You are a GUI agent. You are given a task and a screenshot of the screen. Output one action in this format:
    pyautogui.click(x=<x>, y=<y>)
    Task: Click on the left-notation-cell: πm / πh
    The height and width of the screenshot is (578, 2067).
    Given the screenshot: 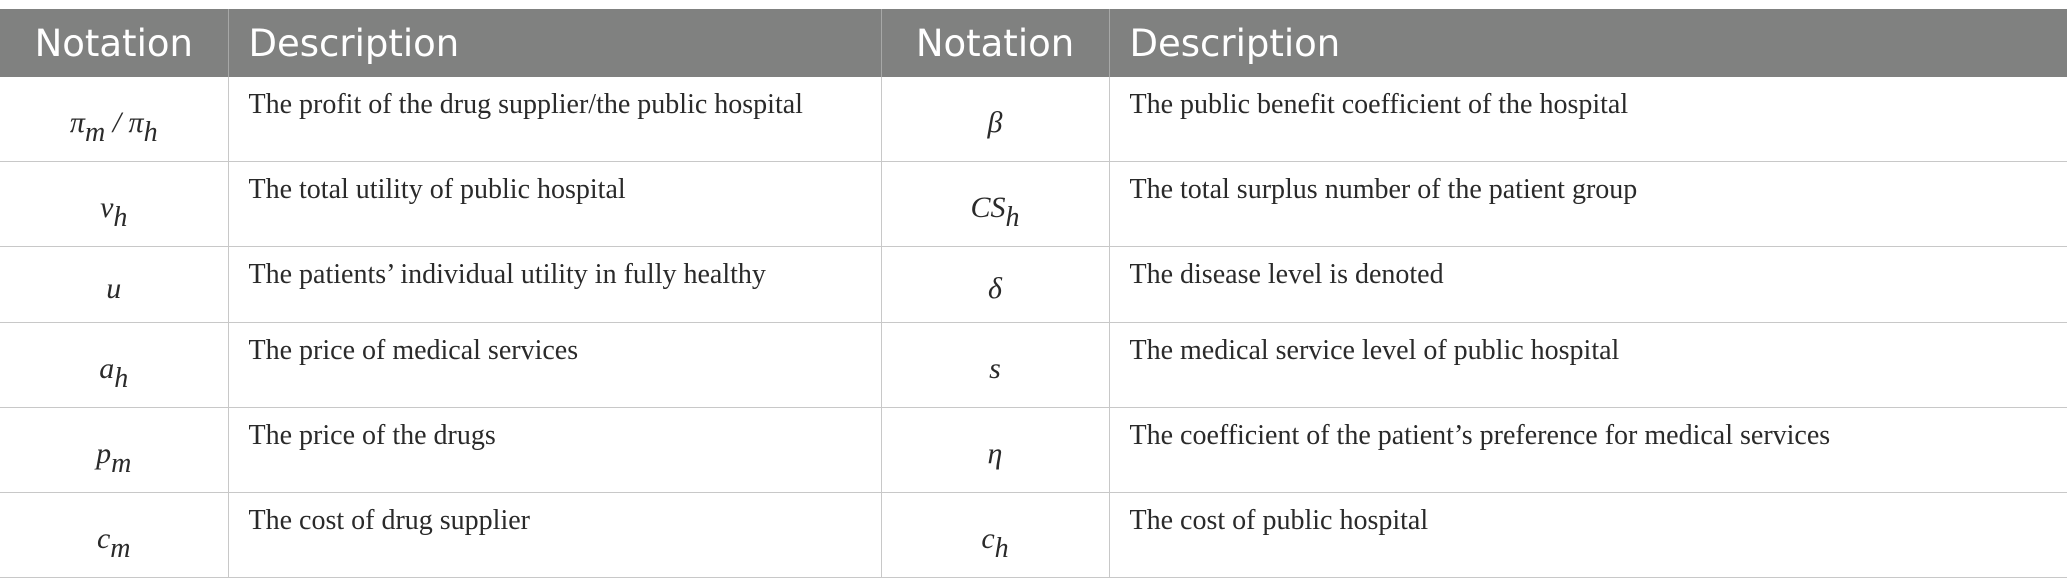 What is the action you would take?
    pyautogui.click(x=114, y=119)
    